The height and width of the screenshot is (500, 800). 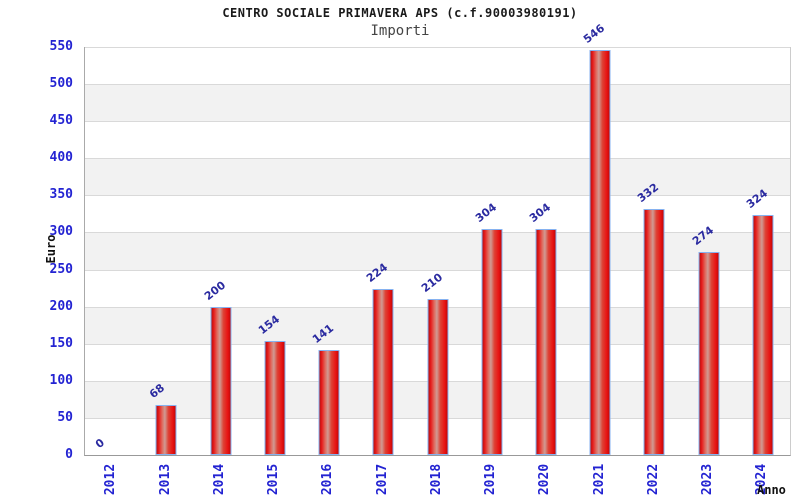 I want to click on y-tick-label: 0, so click(x=69, y=454).